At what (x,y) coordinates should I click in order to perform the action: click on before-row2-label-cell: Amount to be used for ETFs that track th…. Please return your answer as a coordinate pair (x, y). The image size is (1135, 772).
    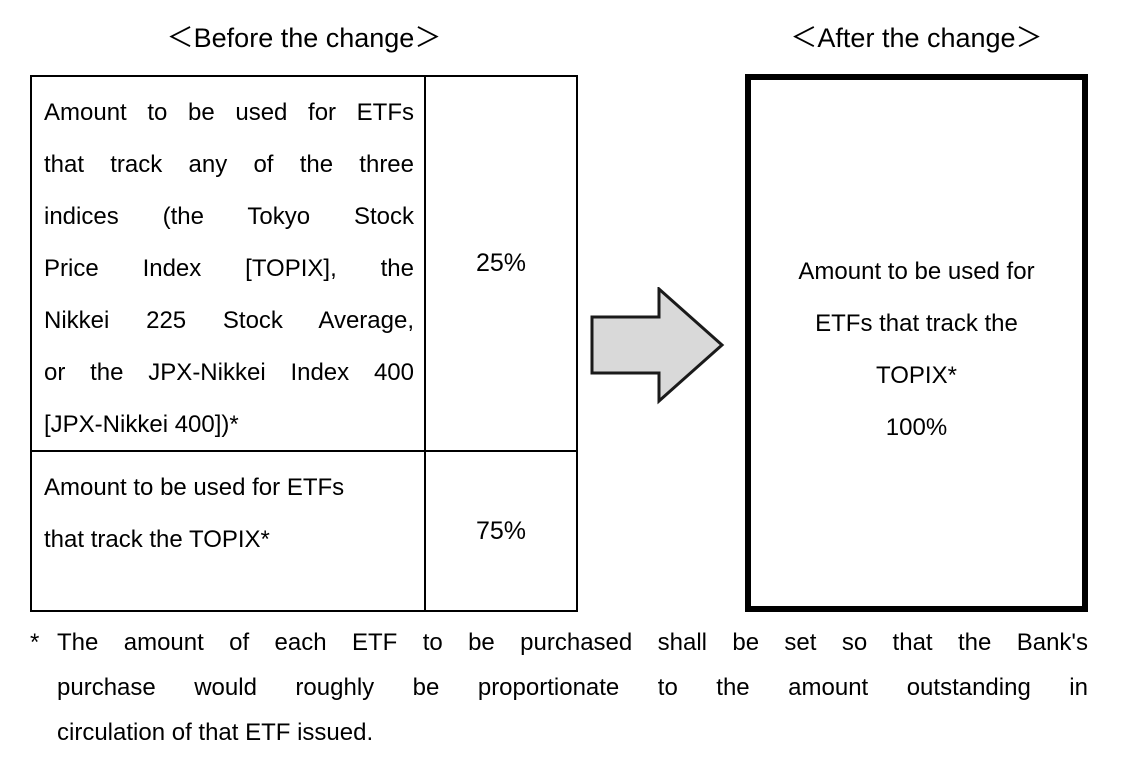
    Looking at the image, I should click on (229, 531).